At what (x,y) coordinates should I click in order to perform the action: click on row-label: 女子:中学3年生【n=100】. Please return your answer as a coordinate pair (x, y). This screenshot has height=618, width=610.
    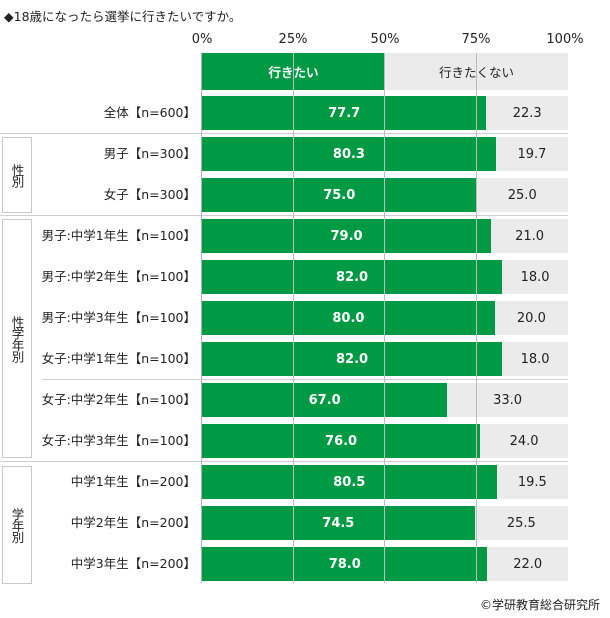
    Looking at the image, I should click on (118, 440).